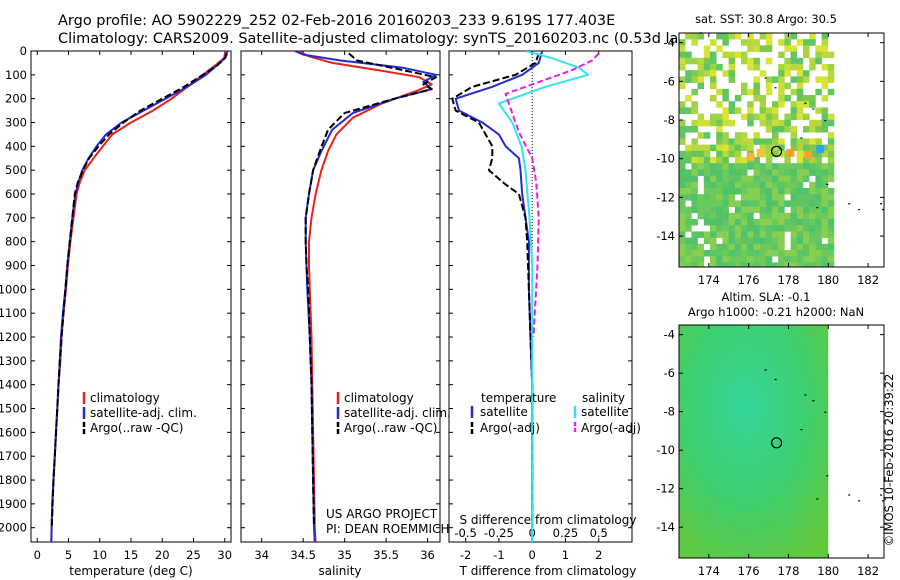 This screenshot has width=900, height=580. Describe the element at coordinates (665, 450) in the screenshot. I see `y-tick-label: -10` at that location.